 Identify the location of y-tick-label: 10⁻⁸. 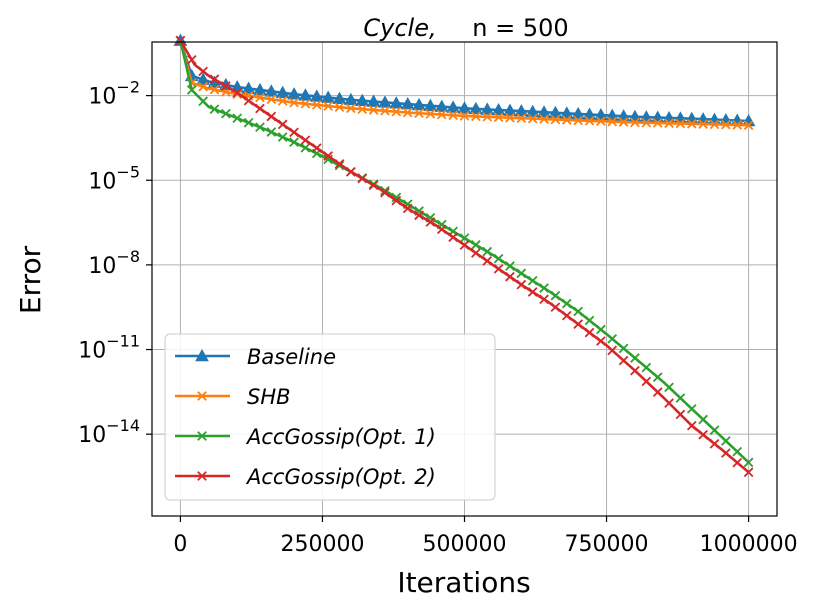
(114, 263).